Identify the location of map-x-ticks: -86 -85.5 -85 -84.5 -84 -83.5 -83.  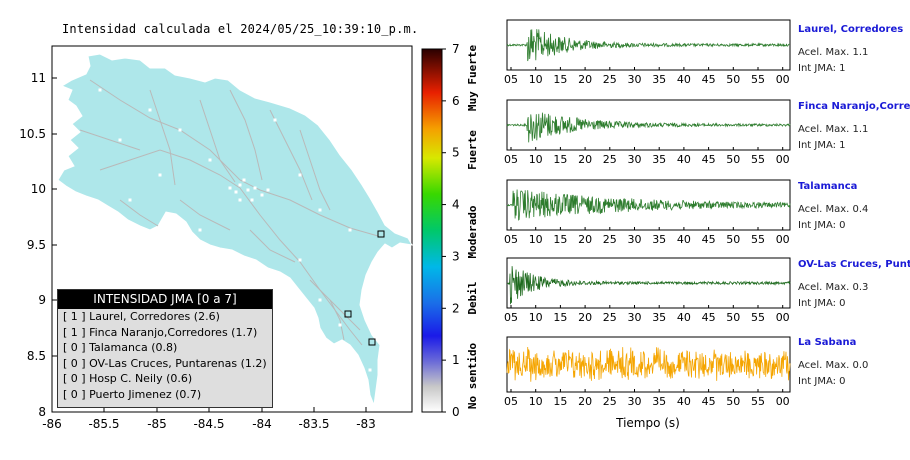
(209, 419).